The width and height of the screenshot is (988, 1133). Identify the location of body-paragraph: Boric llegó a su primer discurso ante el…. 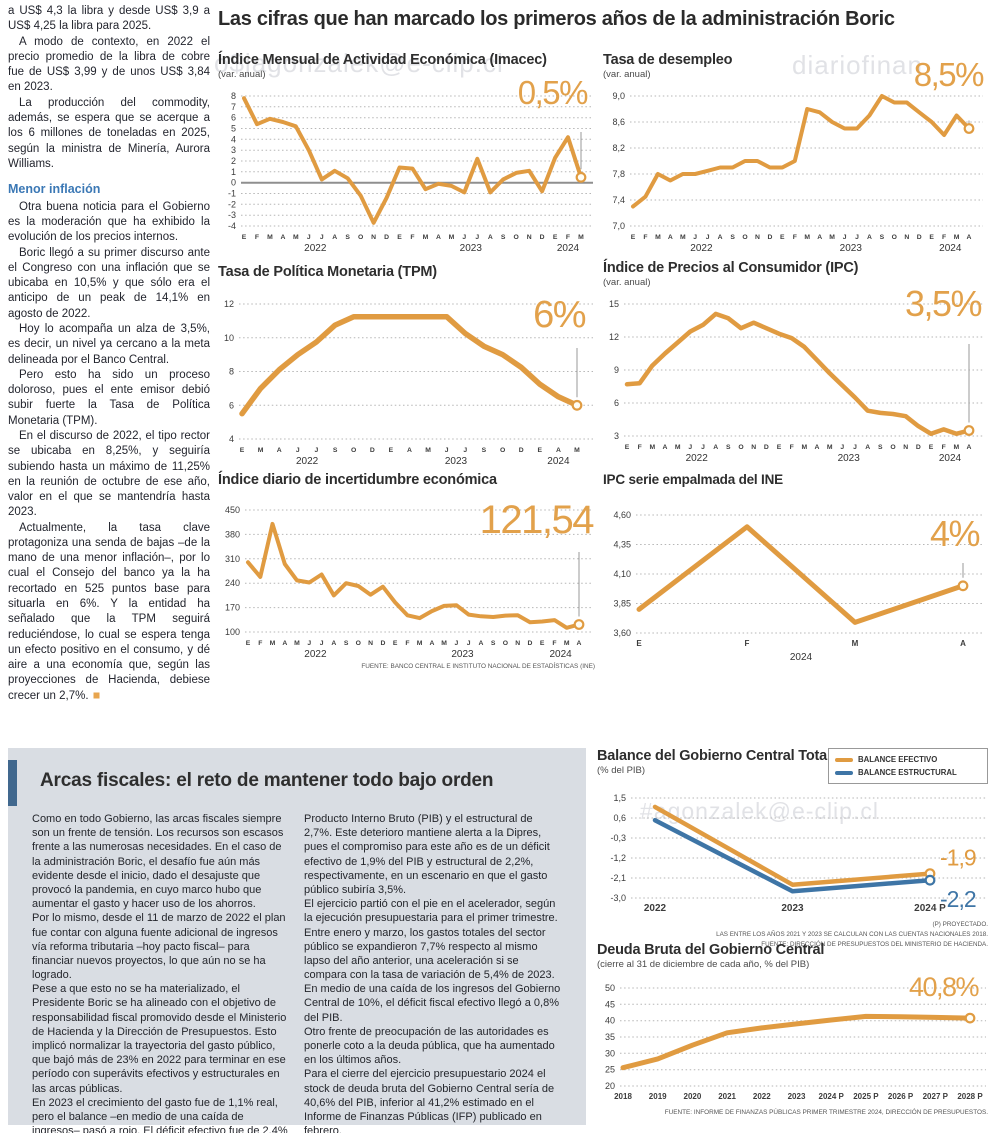
(109, 283).